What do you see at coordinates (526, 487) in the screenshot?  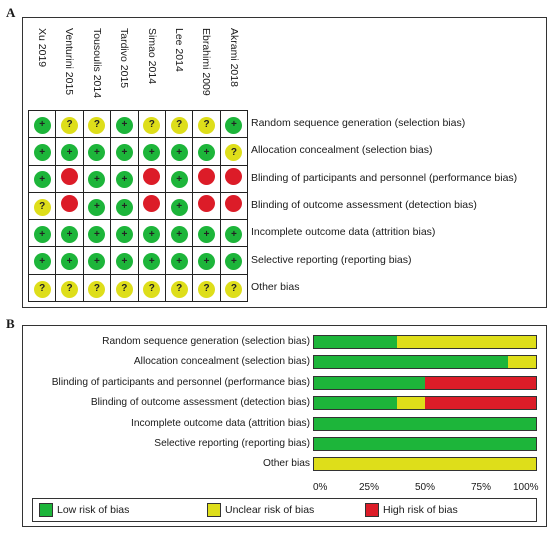 I see `x-tick-label: 100%` at bounding box center [526, 487].